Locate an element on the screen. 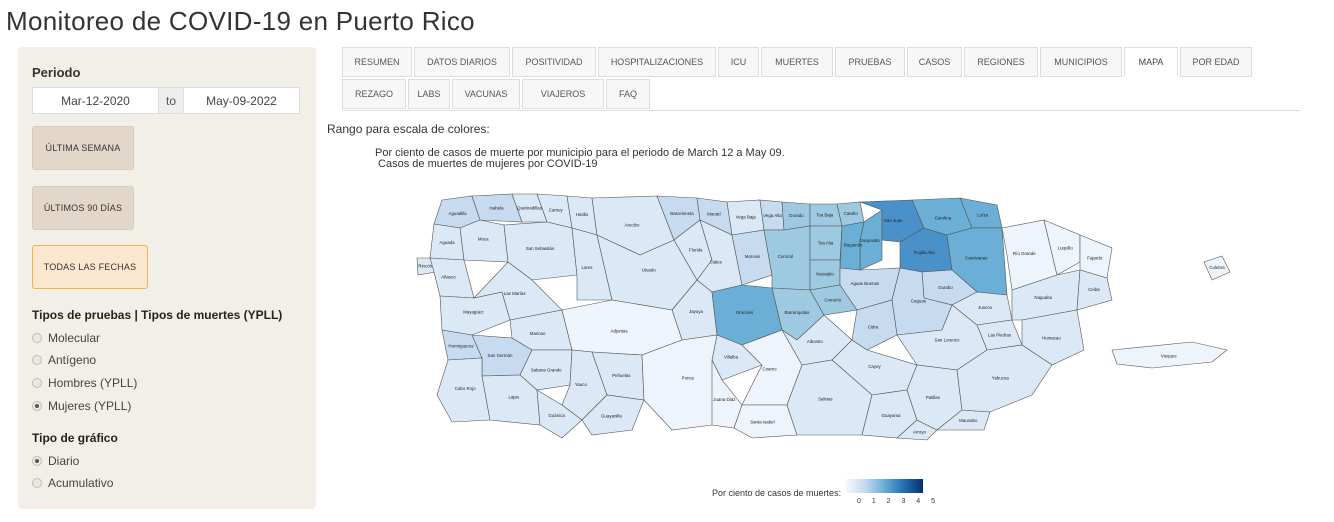 The height and width of the screenshot is (522, 1334). municipality-label: Loíza is located at coordinates (982, 214).